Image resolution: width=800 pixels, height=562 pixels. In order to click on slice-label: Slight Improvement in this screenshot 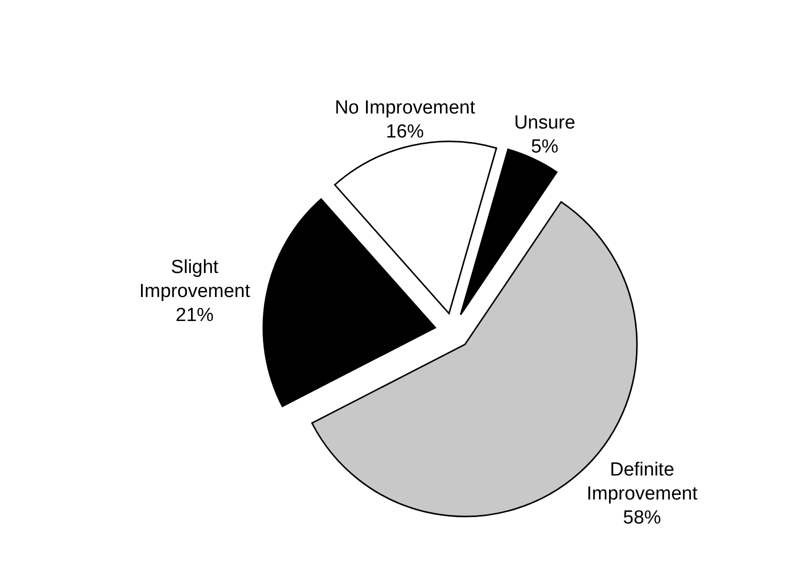, I will do `click(195, 279)`.